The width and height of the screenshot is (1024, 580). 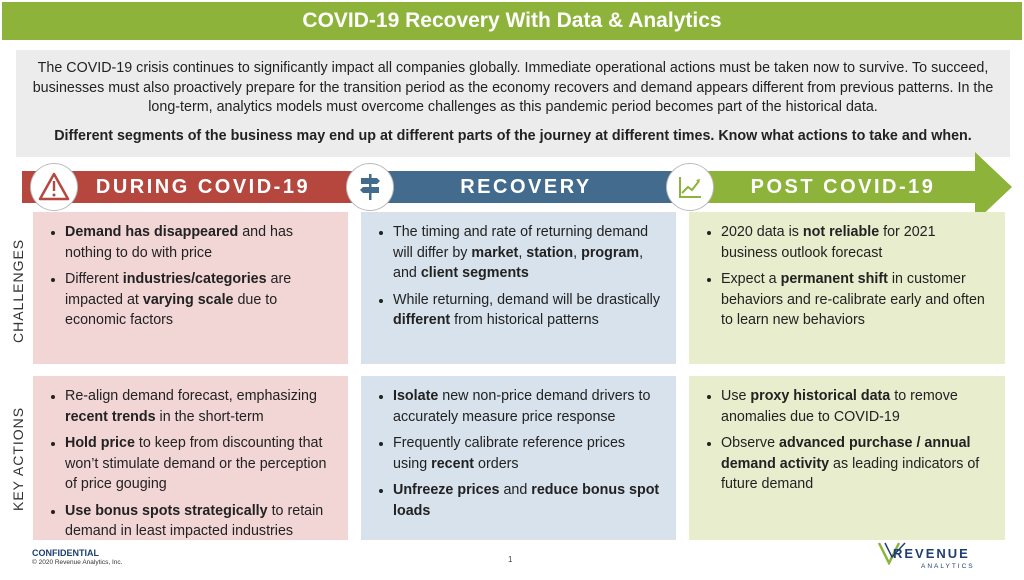 I want to click on bullet-bold-text: Hold price, so click(x=100, y=443).